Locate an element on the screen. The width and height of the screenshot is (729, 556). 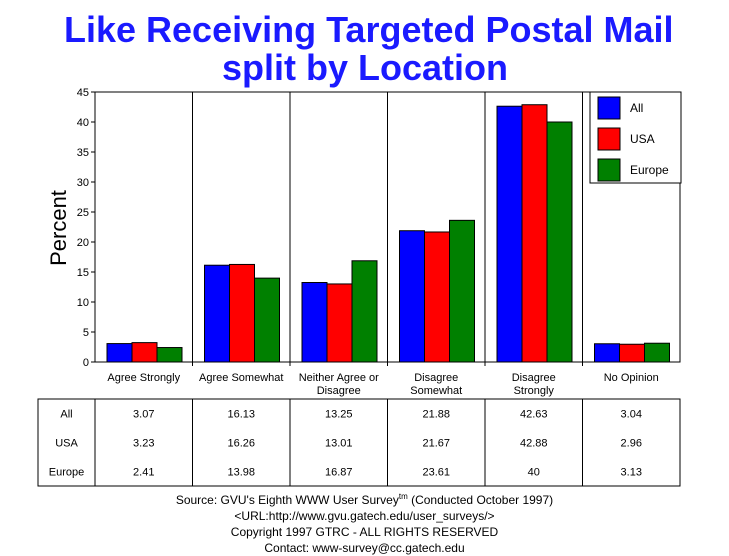
source-suffix: (Conducted October 1997) is located at coordinates (480, 500).